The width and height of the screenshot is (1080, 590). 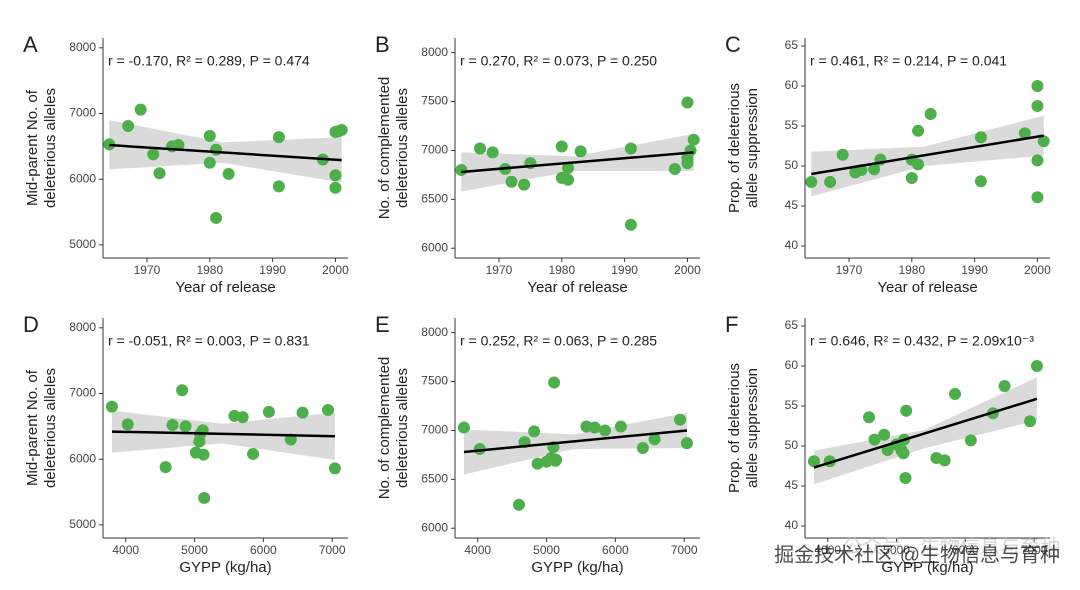 I want to click on y-tick-label: 55, so click(x=792, y=125).